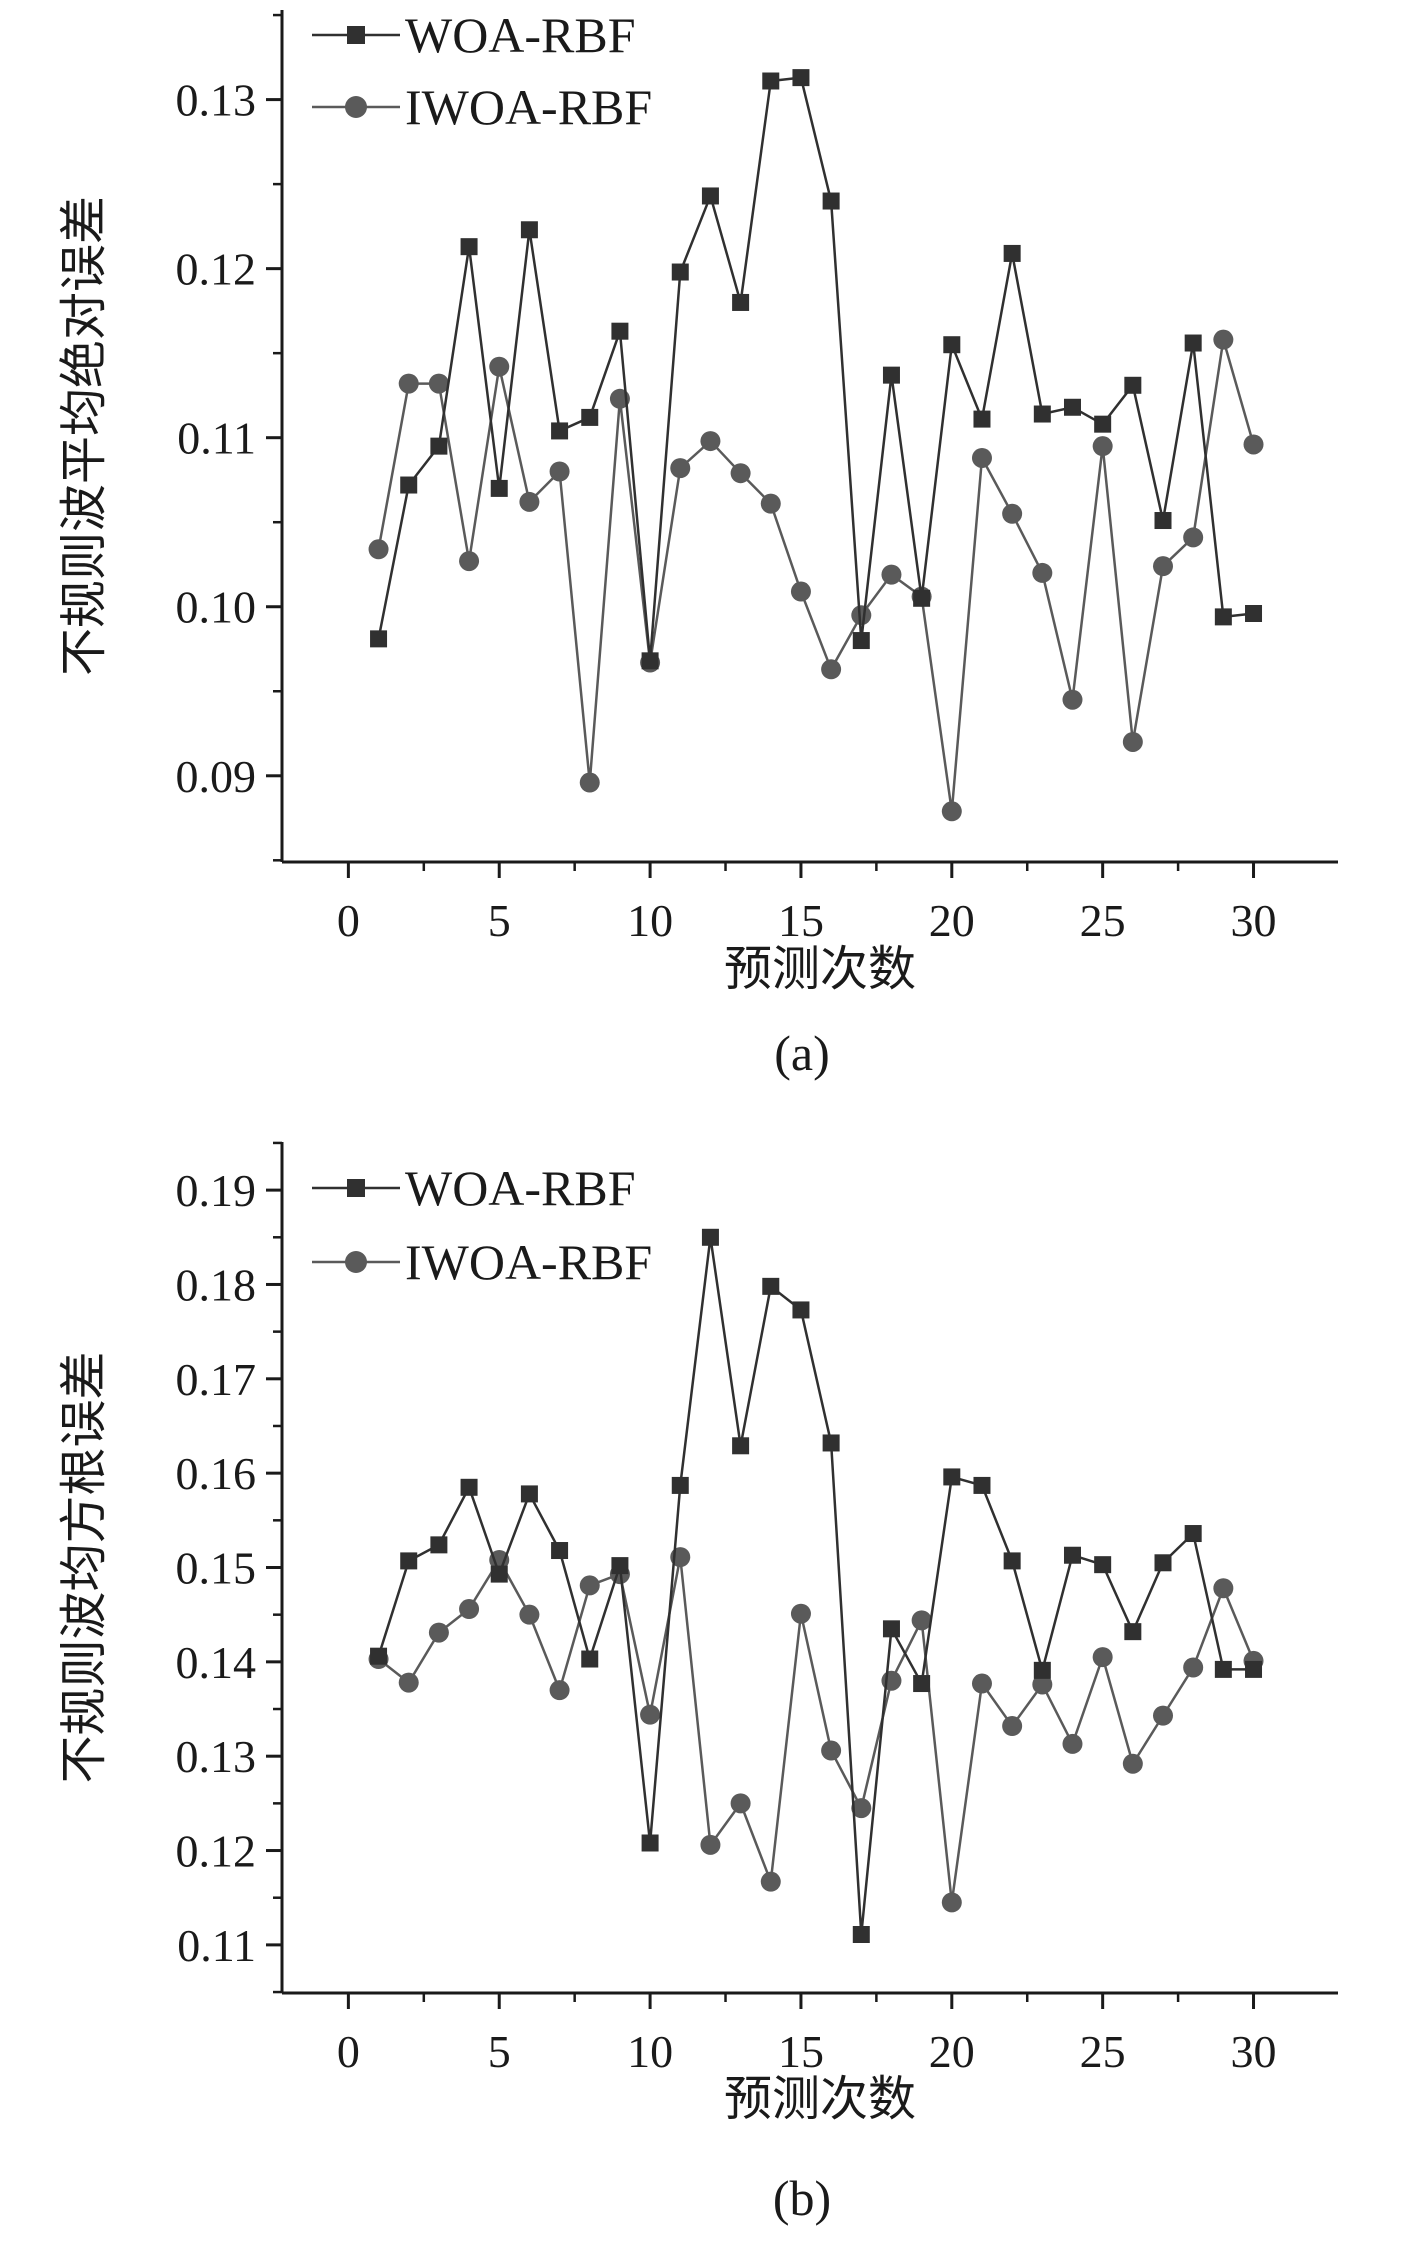 The width and height of the screenshot is (1417, 2261). Describe the element at coordinates (216, 607) in the screenshot. I see `y-tick-label: 0.10` at that location.